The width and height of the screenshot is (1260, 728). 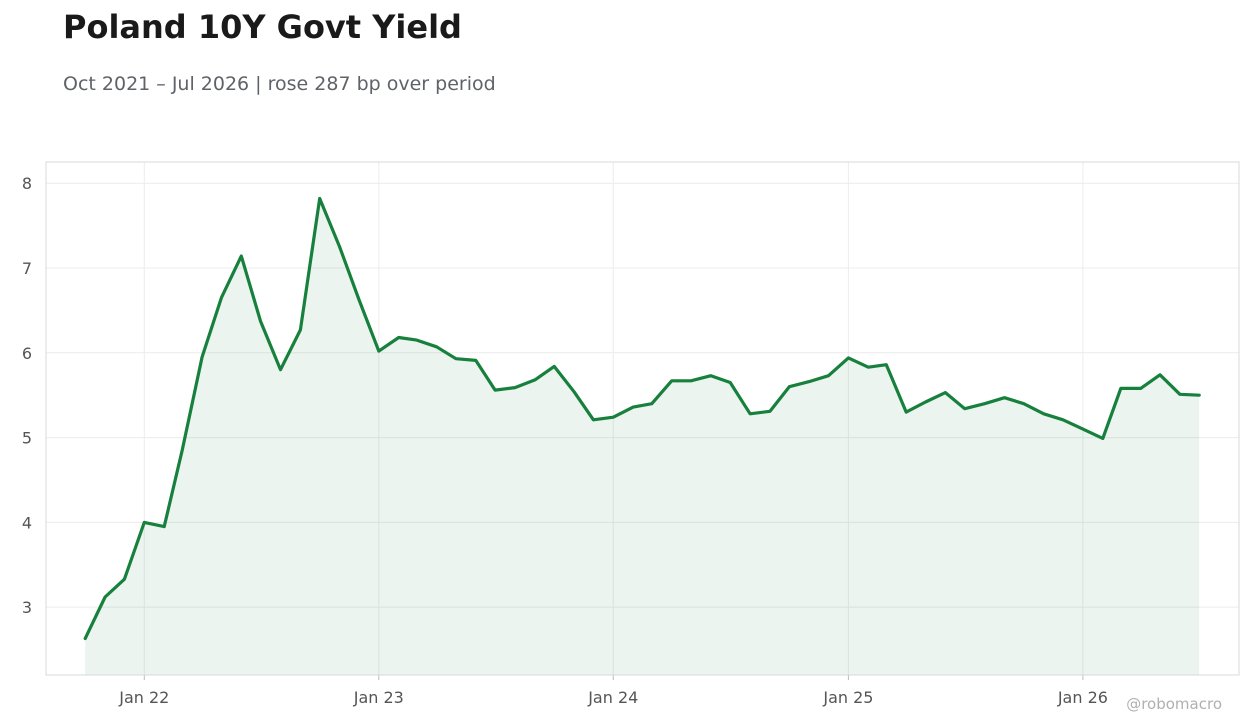 What do you see at coordinates (27, 438) in the screenshot?
I see `y-tick-label: 5` at bounding box center [27, 438].